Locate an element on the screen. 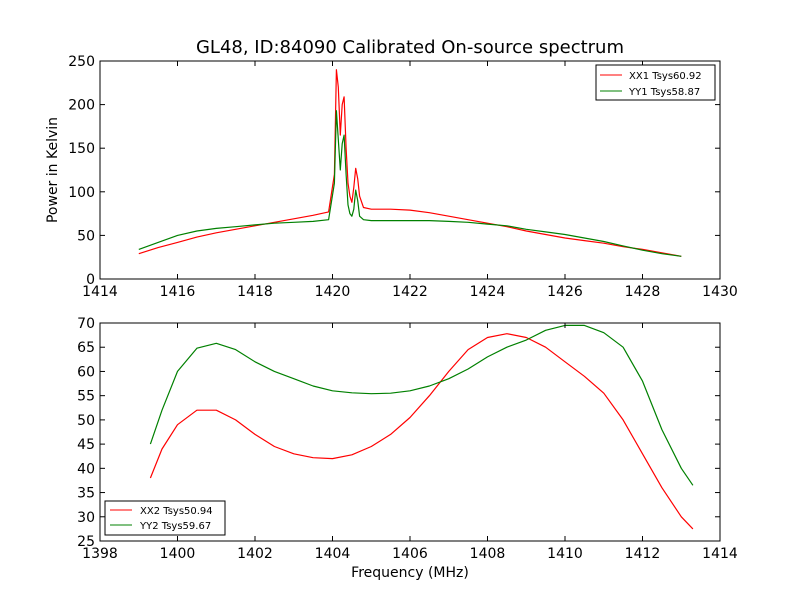 The height and width of the screenshot is (600, 800). bottom-ytick-label: 50 is located at coordinates (86, 421).